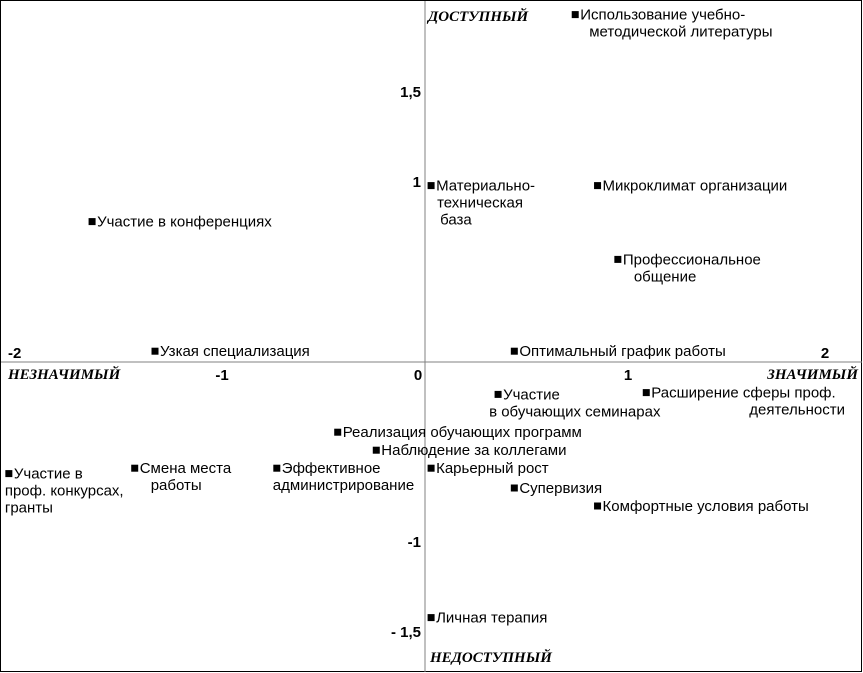 The width and height of the screenshot is (863, 673). I want to click on point-label: Участие, so click(531, 394).